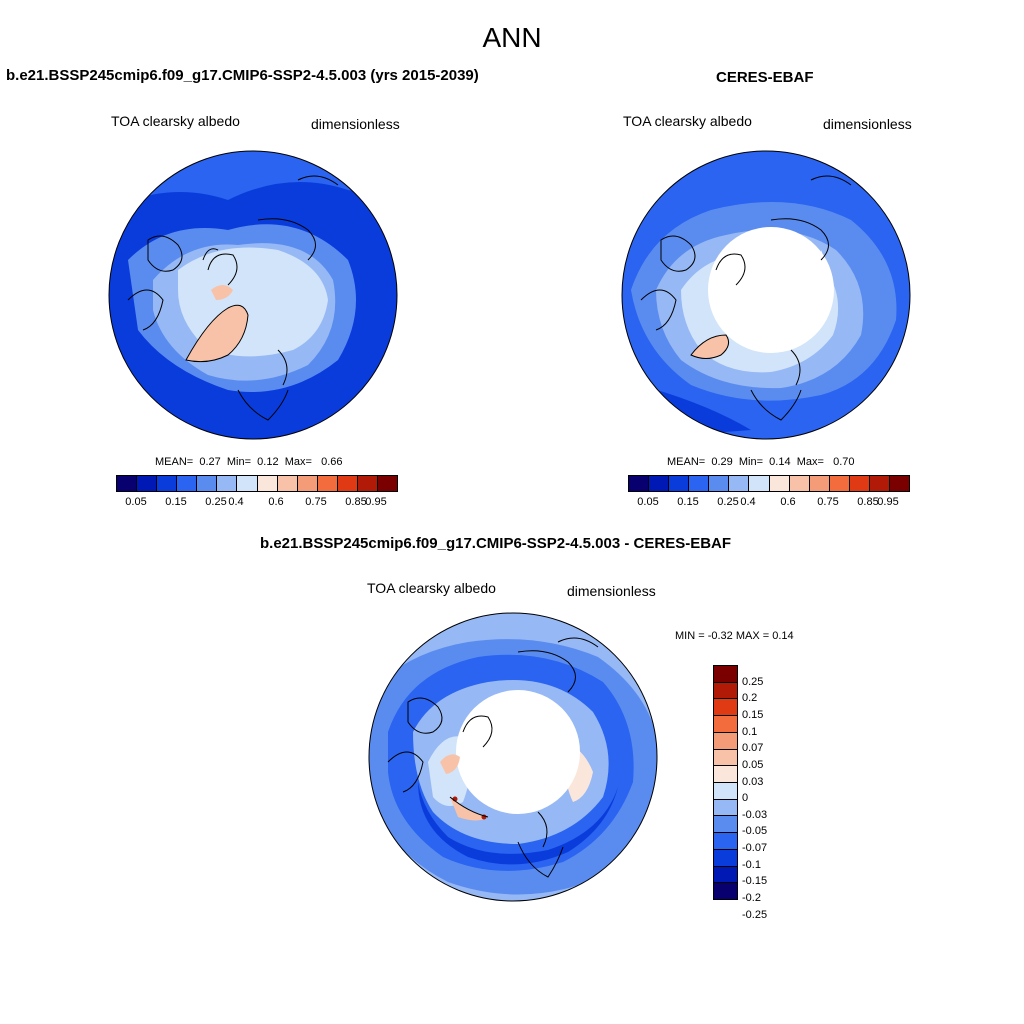  I want to click on colorbar-tick-label: 0.2, so click(750, 698).